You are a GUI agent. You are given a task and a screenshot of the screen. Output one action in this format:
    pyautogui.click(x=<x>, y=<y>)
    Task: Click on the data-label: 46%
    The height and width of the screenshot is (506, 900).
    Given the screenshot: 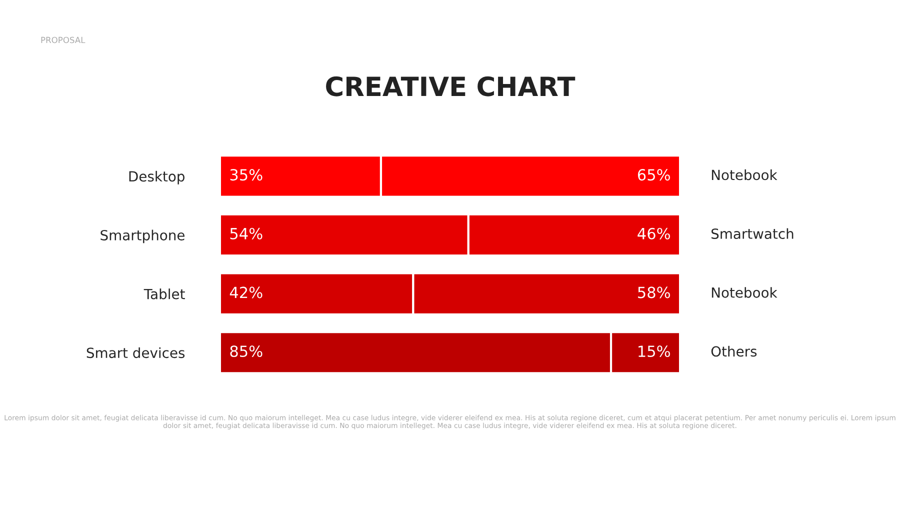 What is the action you would take?
    pyautogui.click(x=654, y=234)
    